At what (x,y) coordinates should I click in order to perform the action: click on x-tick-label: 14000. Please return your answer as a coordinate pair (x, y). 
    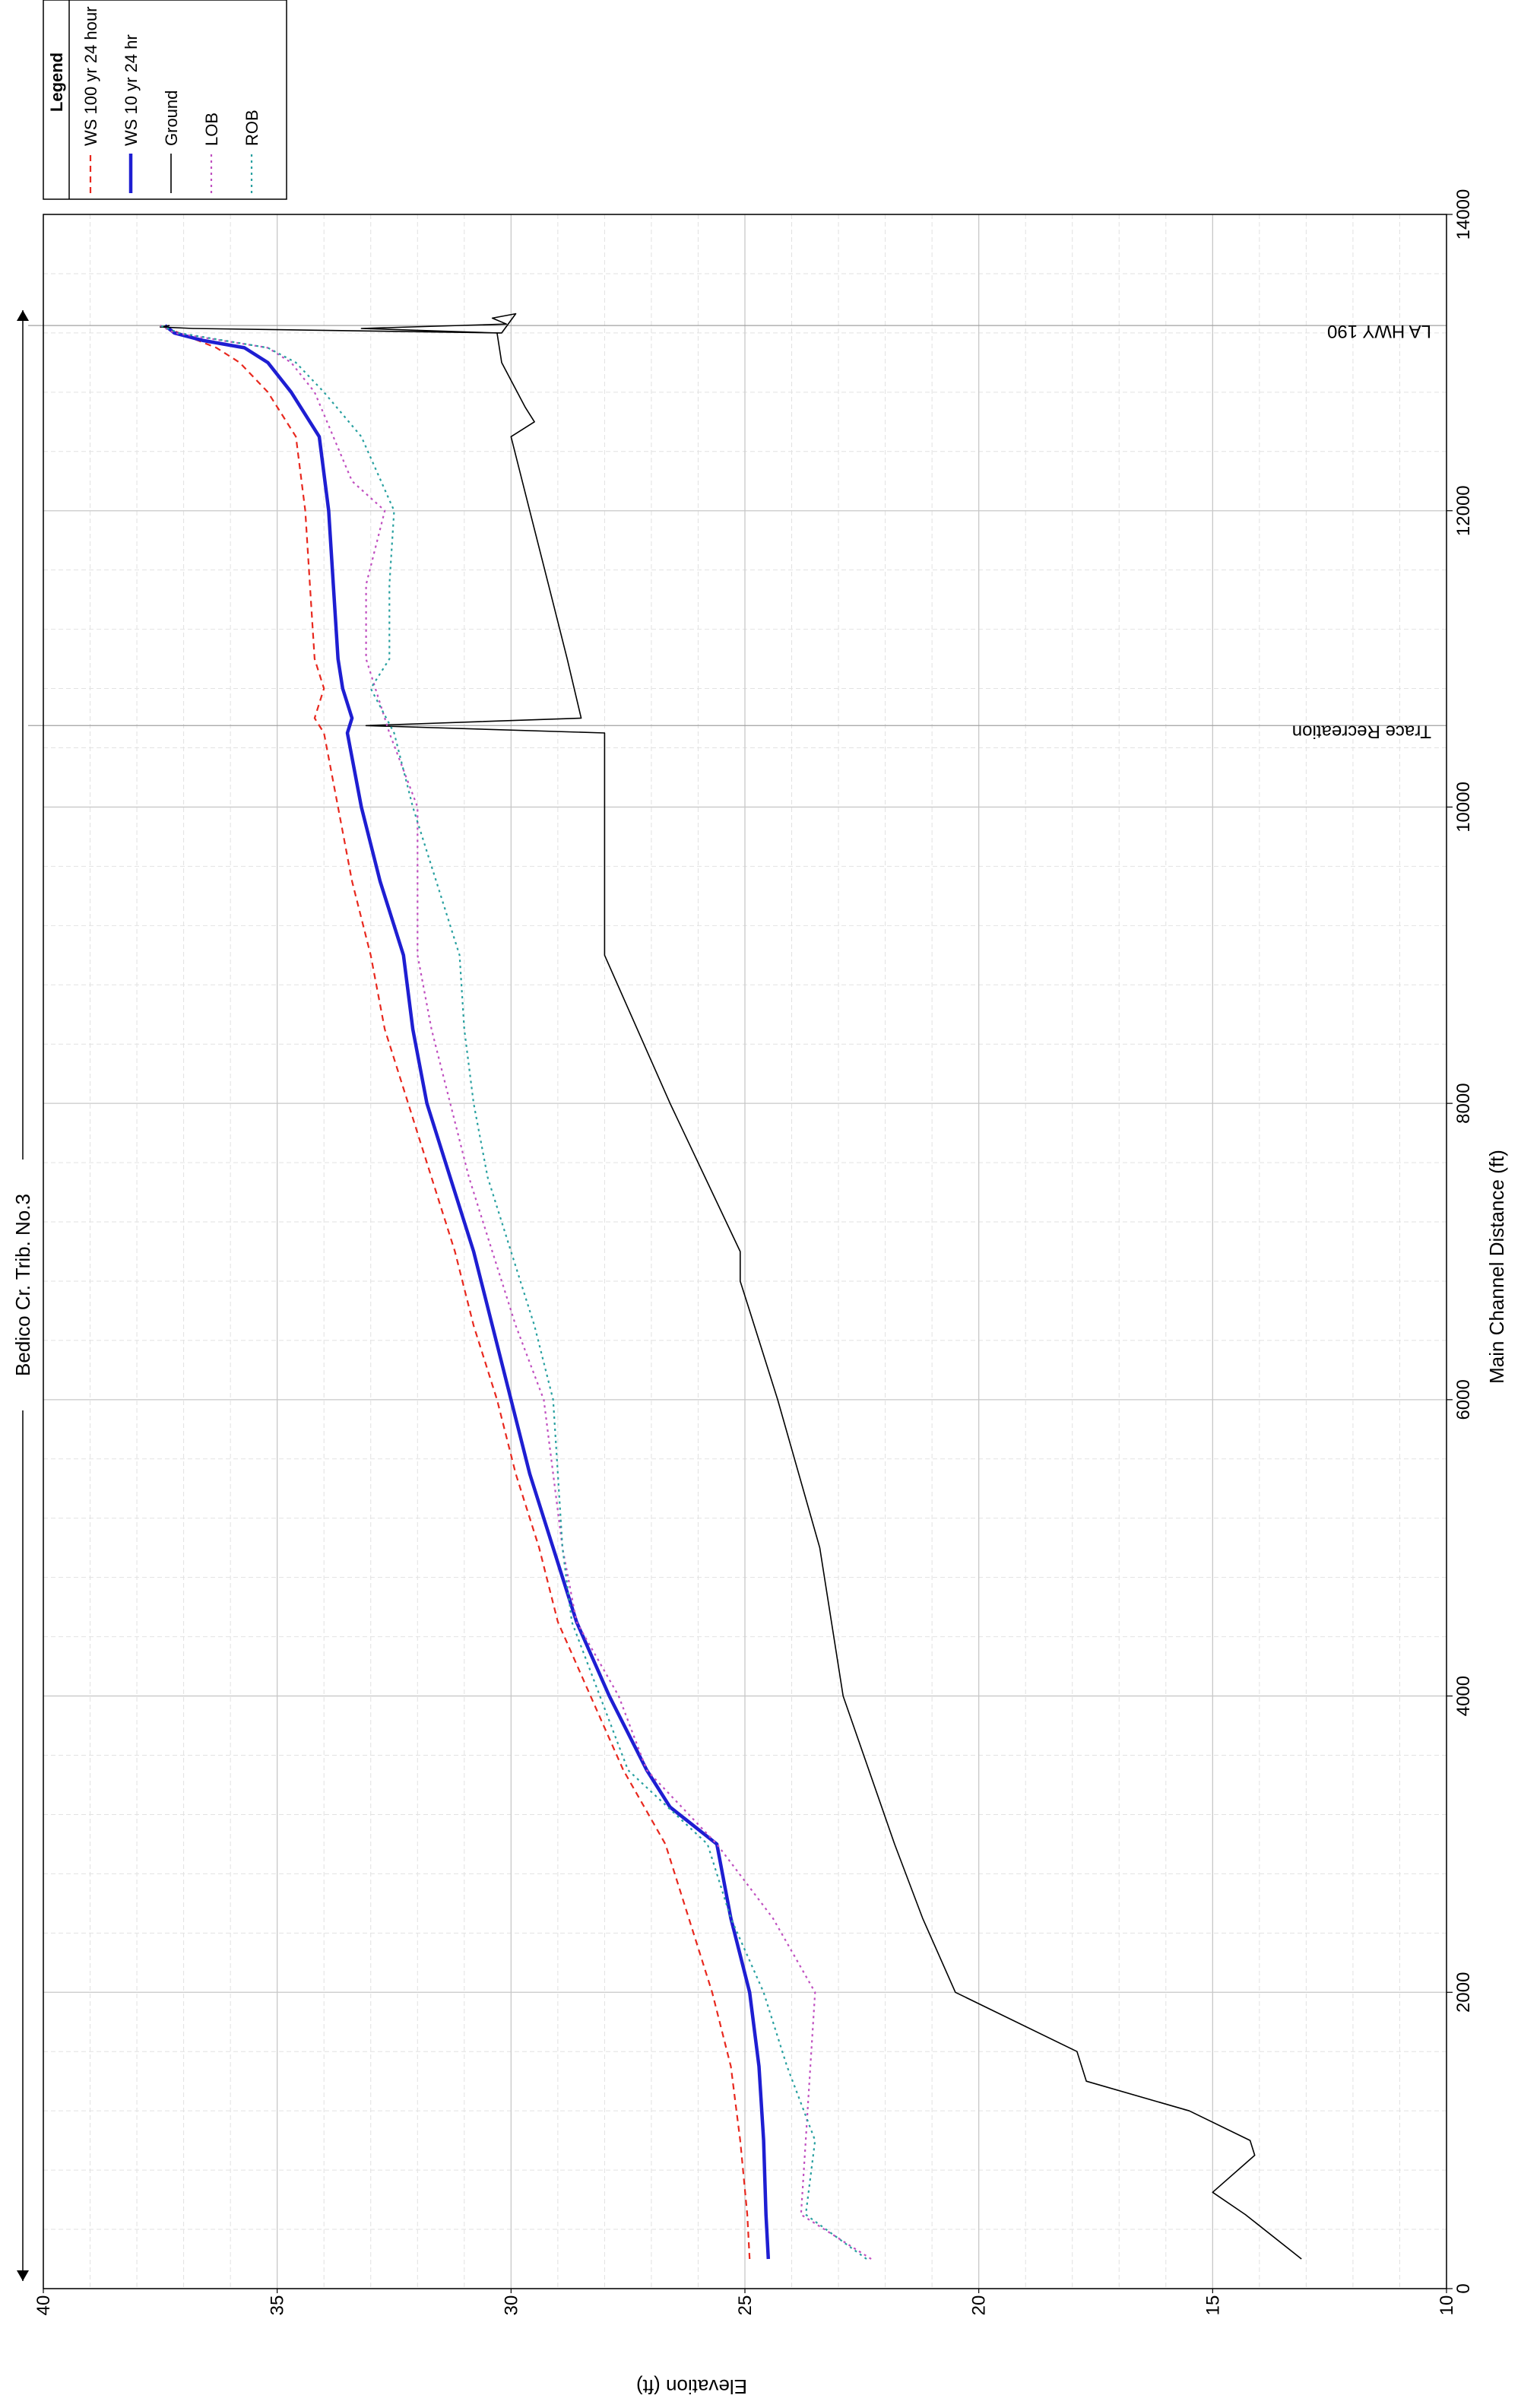
    Looking at the image, I should click on (1463, 214).